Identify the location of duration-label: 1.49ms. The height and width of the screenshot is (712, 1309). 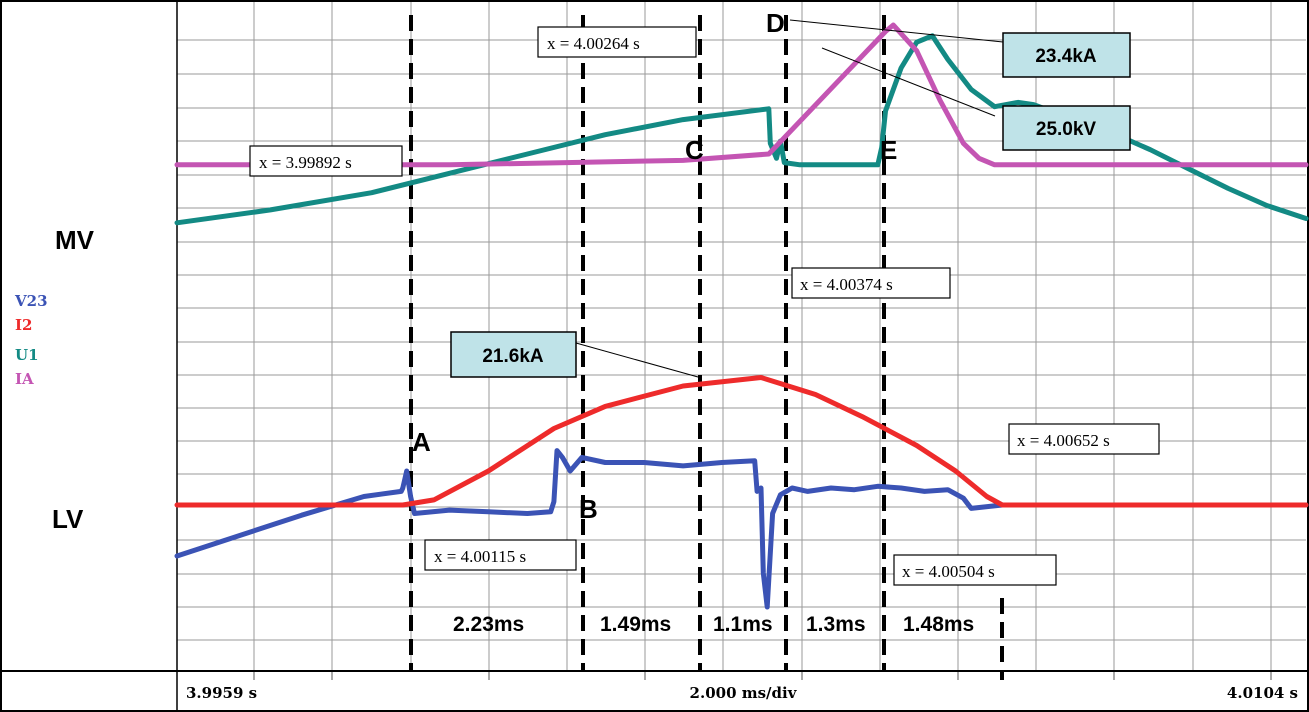
(635, 624).